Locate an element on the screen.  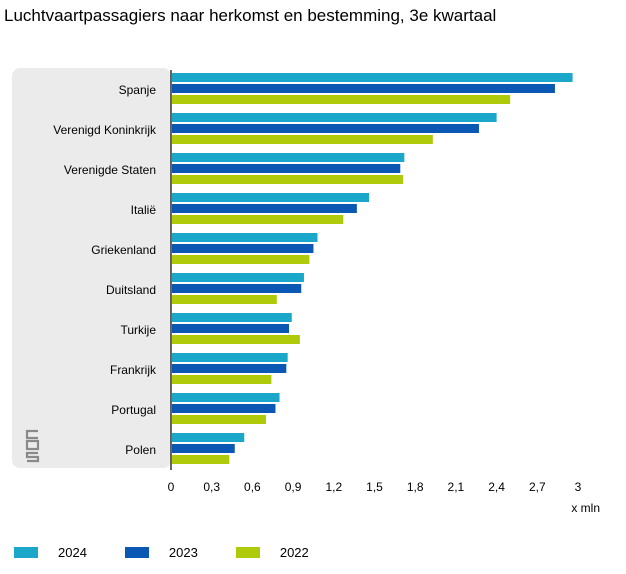
x-tick-label: 2,4 is located at coordinates (496, 487).